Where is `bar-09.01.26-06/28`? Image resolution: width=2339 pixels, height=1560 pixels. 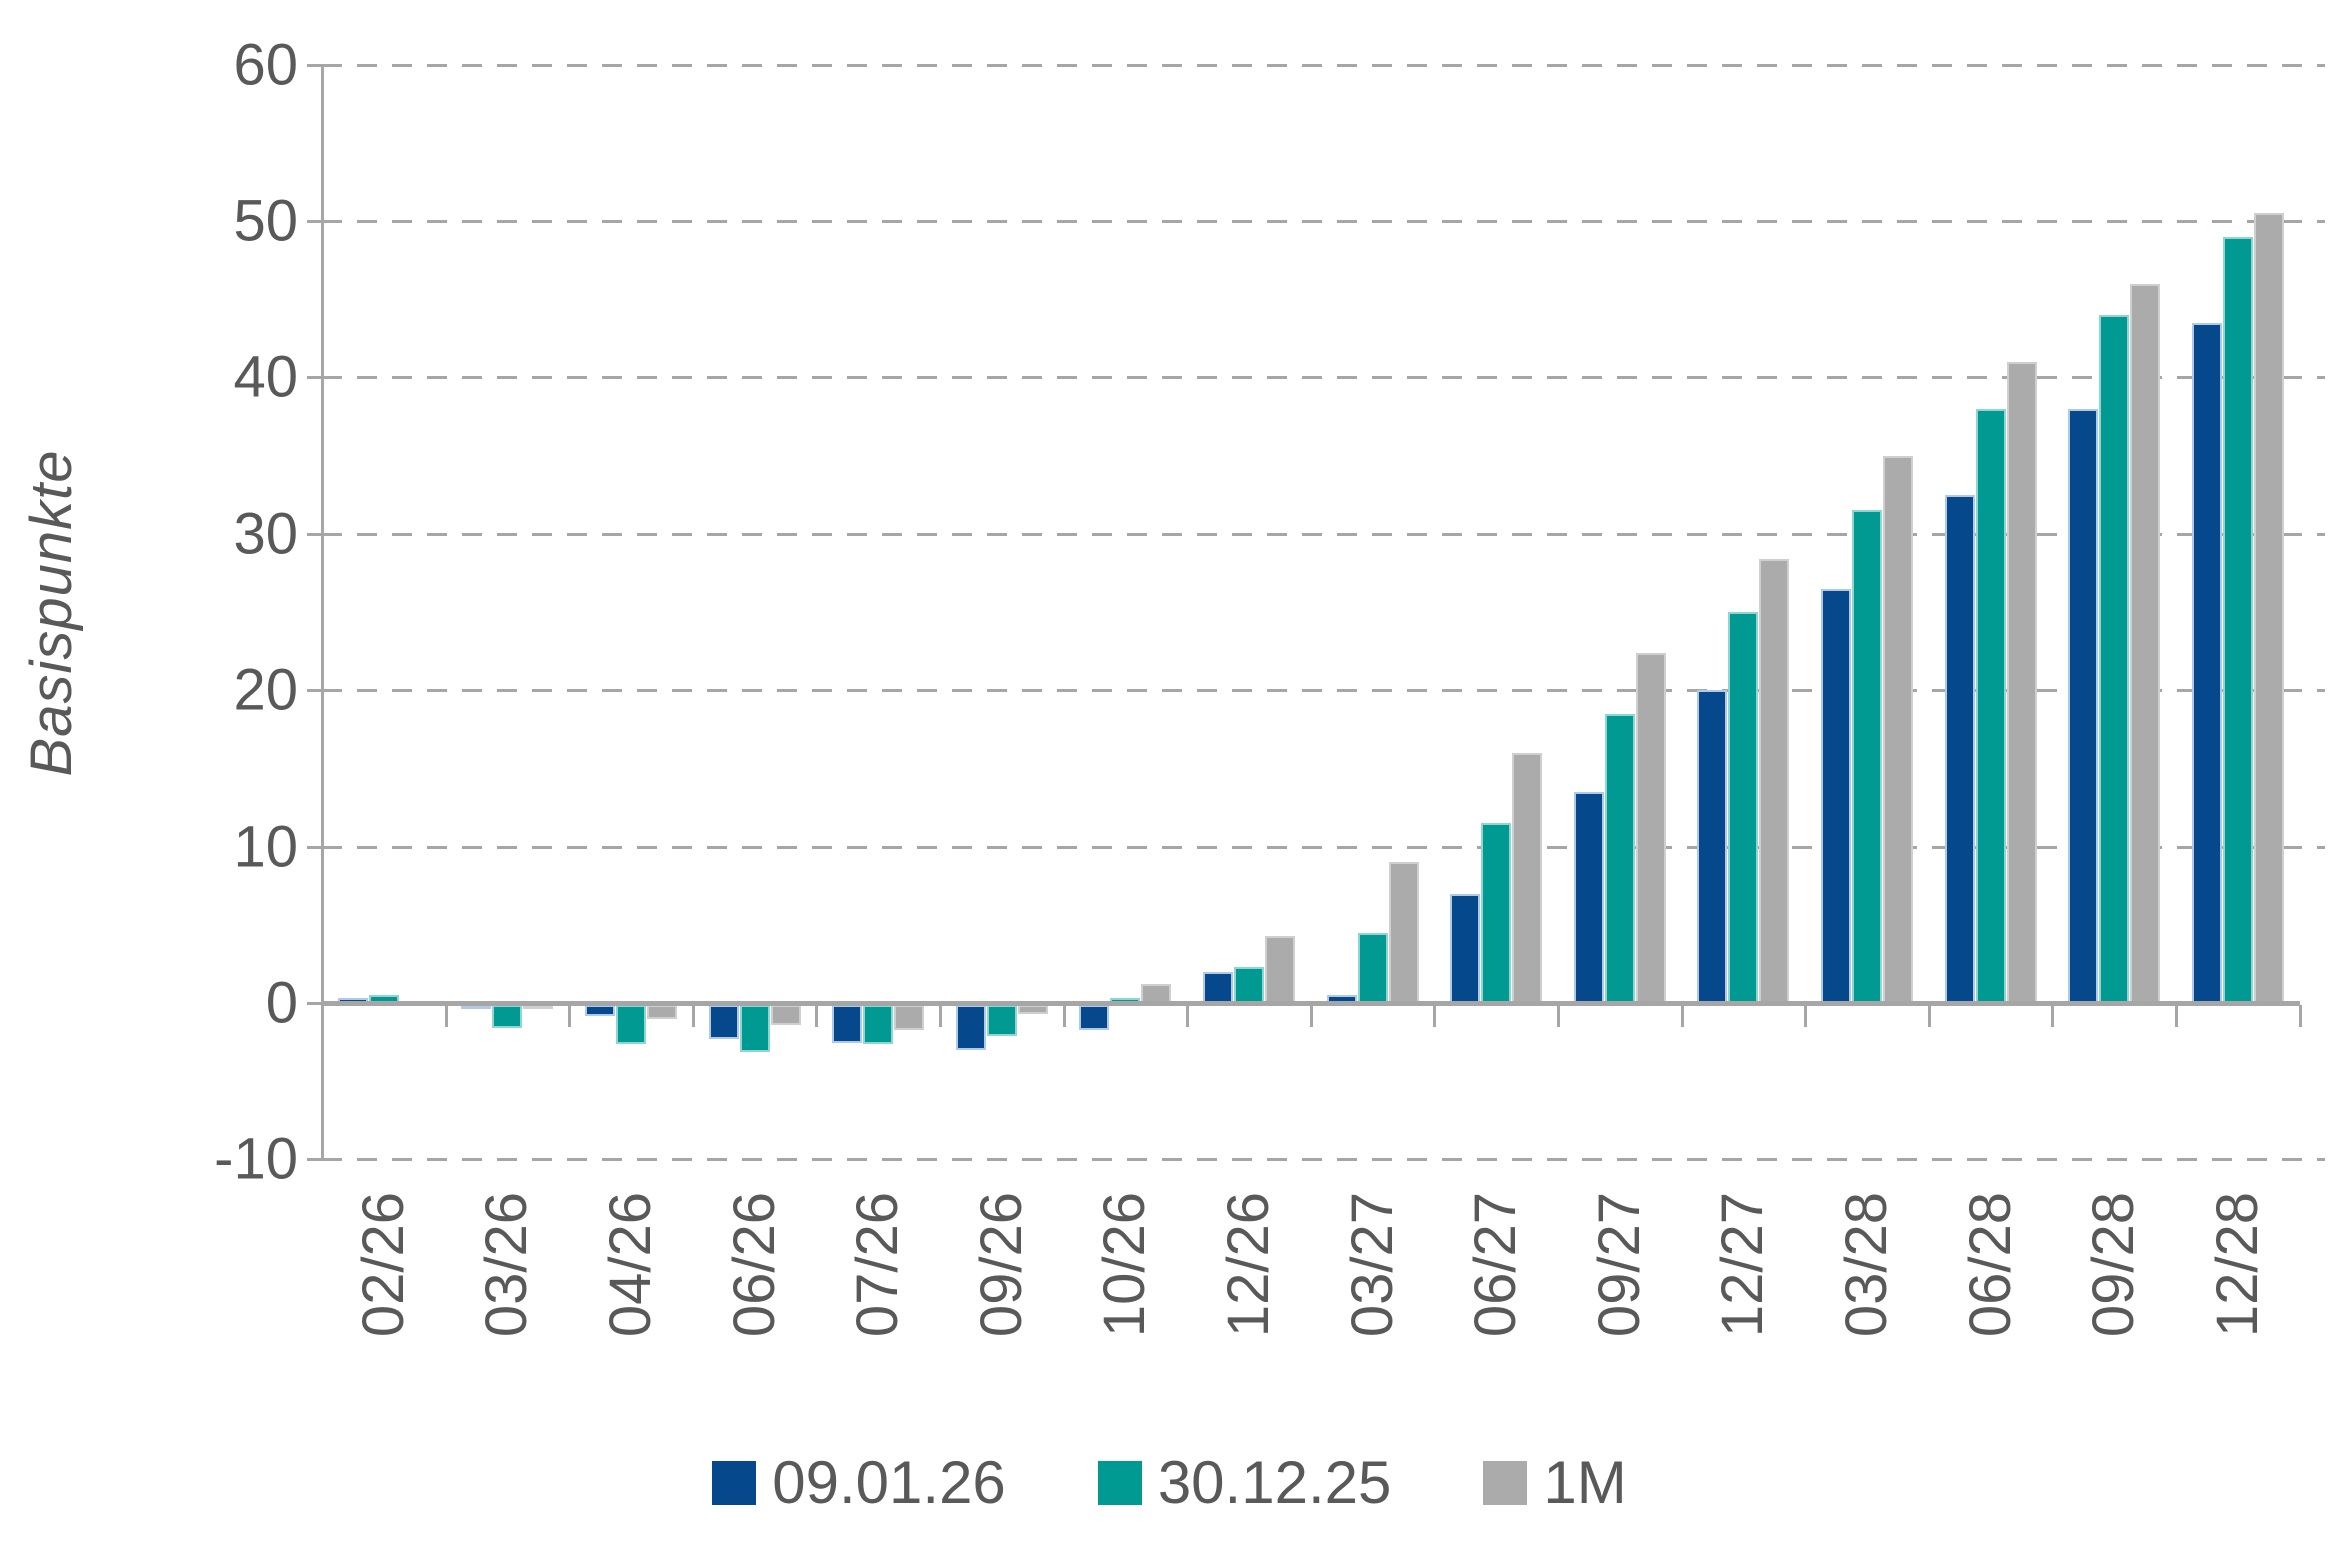 bar-09.01.26-06/28 is located at coordinates (1960, 749).